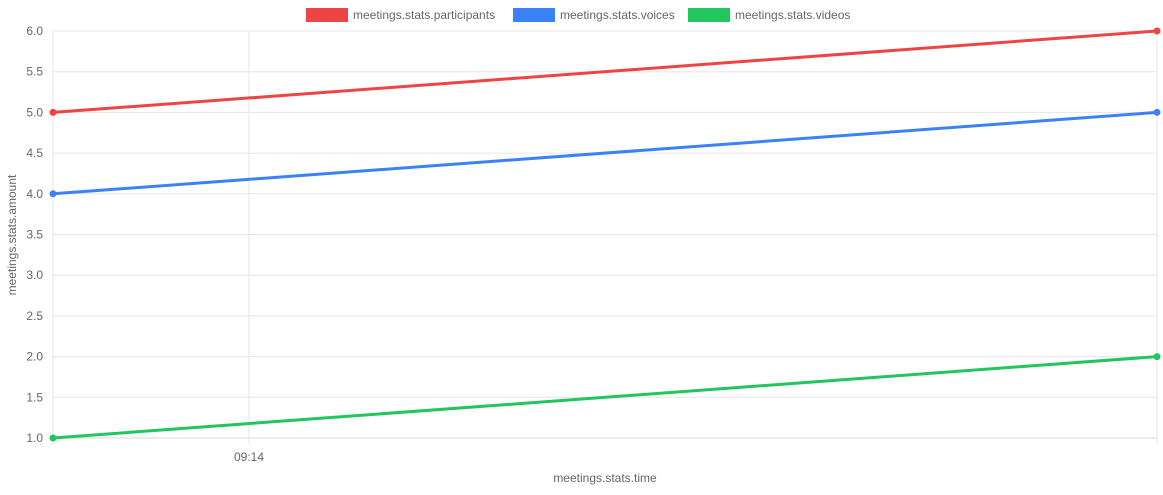  What do you see at coordinates (34, 397) in the screenshot?
I see `y-tick-label: 1.5` at bounding box center [34, 397].